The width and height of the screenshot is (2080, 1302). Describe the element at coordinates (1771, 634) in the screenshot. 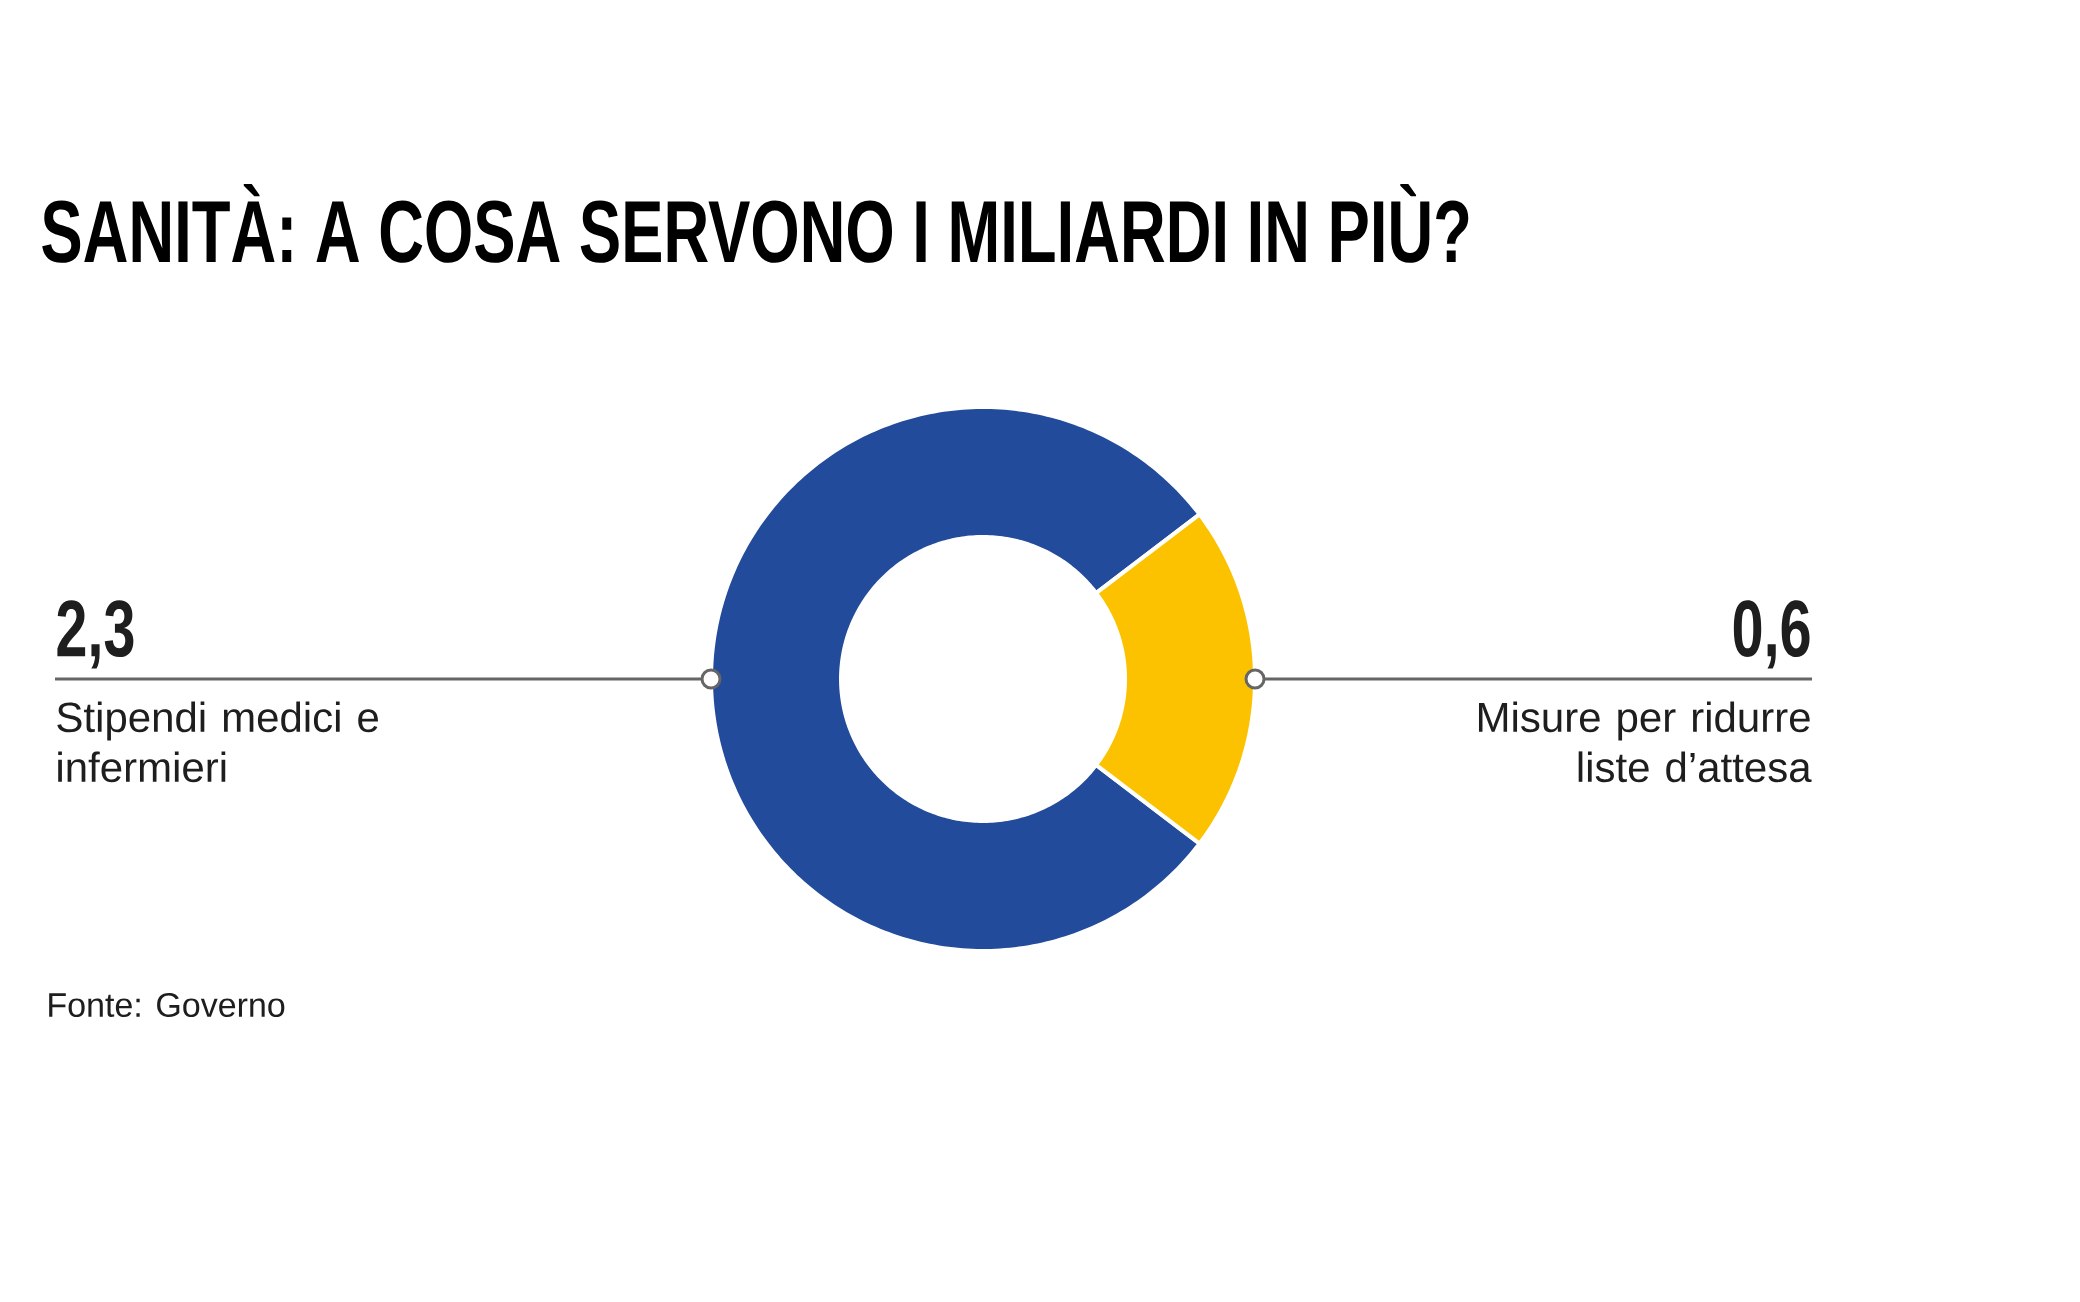

I see `data-label: 0,6` at that location.